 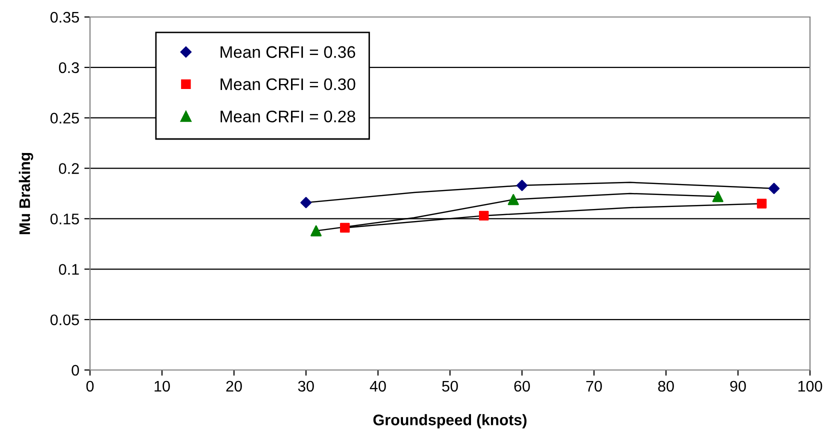 What do you see at coordinates (64, 17) in the screenshot?
I see `y-tick-label: 0.35` at bounding box center [64, 17].